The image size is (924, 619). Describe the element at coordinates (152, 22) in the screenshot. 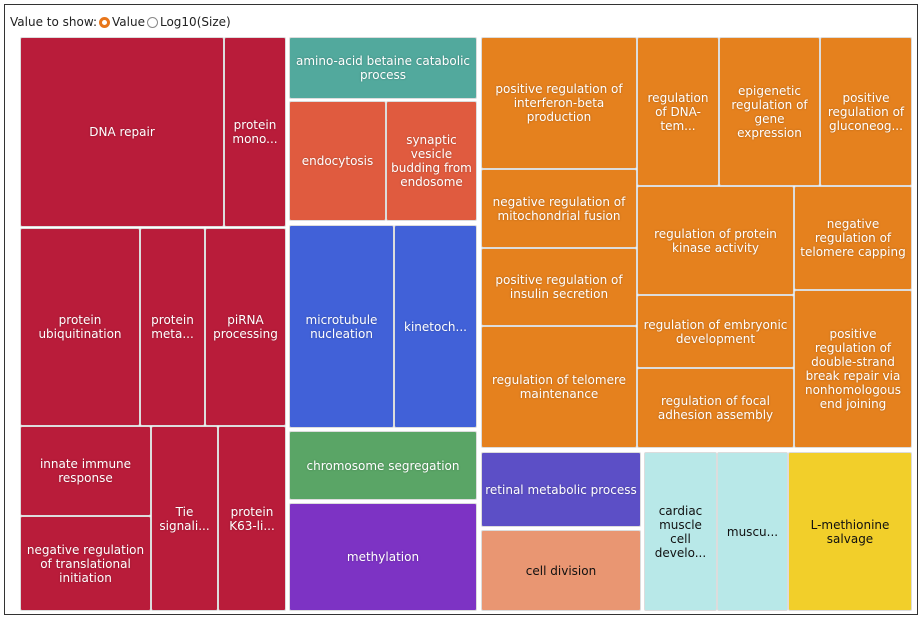

I see `radio-unchecked-icon` at that location.